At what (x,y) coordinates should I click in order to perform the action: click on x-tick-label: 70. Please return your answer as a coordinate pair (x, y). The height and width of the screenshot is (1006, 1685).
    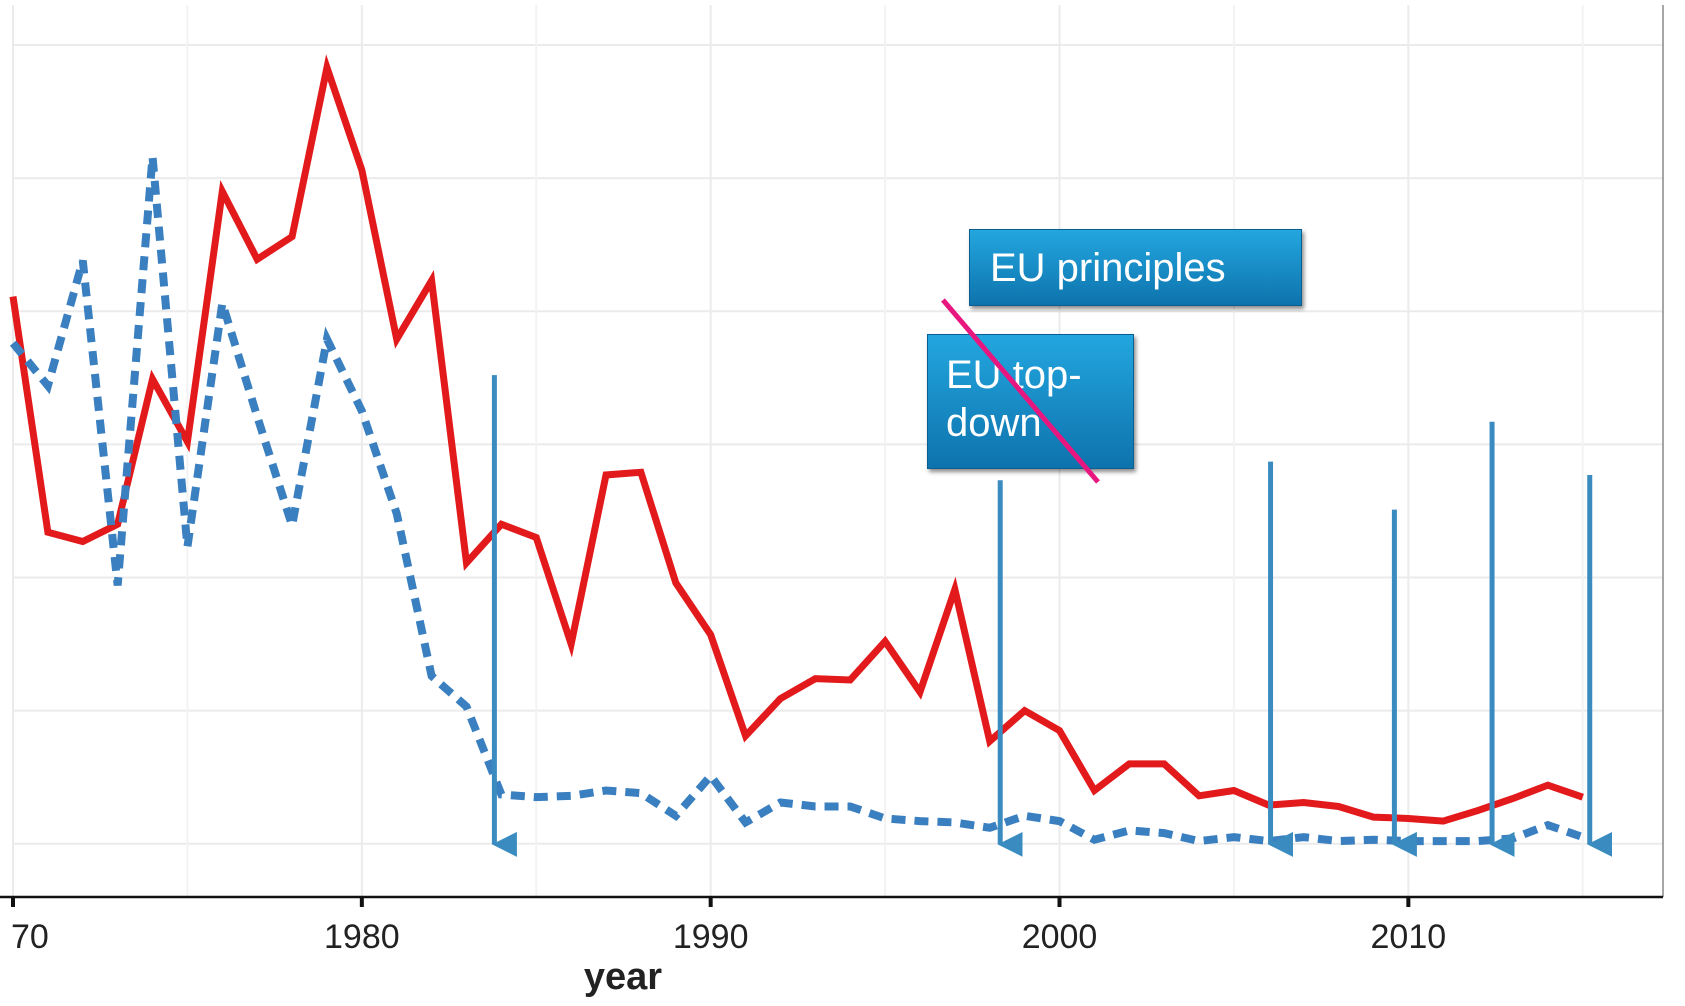
    Looking at the image, I should click on (30, 937).